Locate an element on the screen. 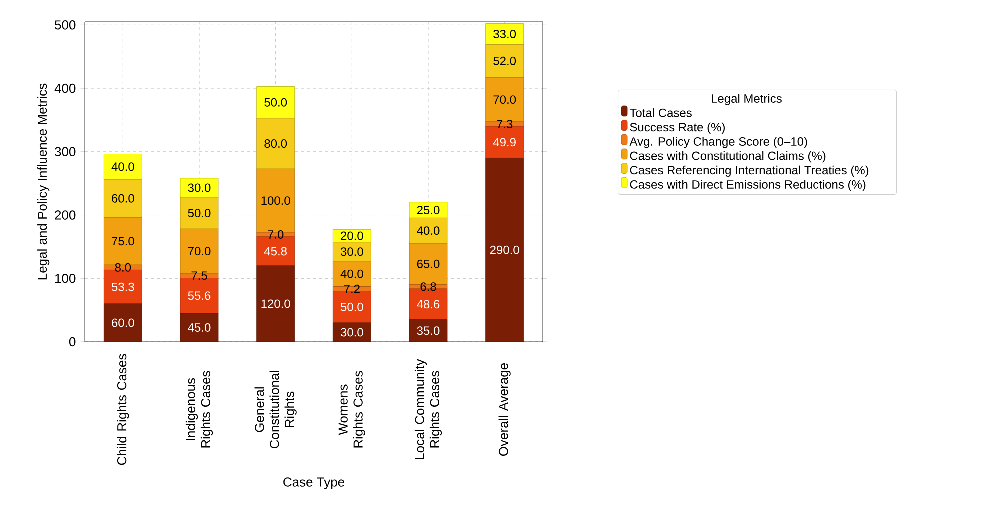 The width and height of the screenshot is (1000, 512). data-label: 7.3 is located at coordinates (505, 124).